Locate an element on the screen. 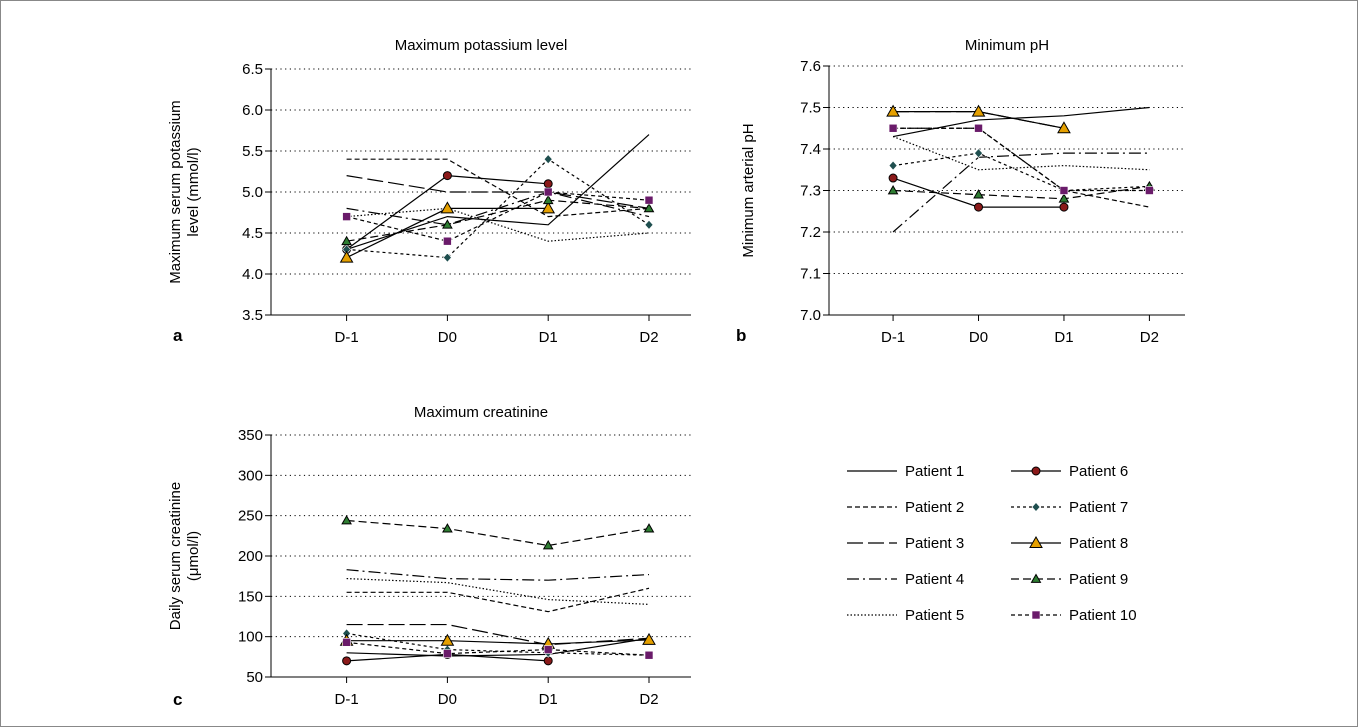 The width and height of the screenshot is (1358, 728). legend-item: Patient 10 is located at coordinates (1074, 615).